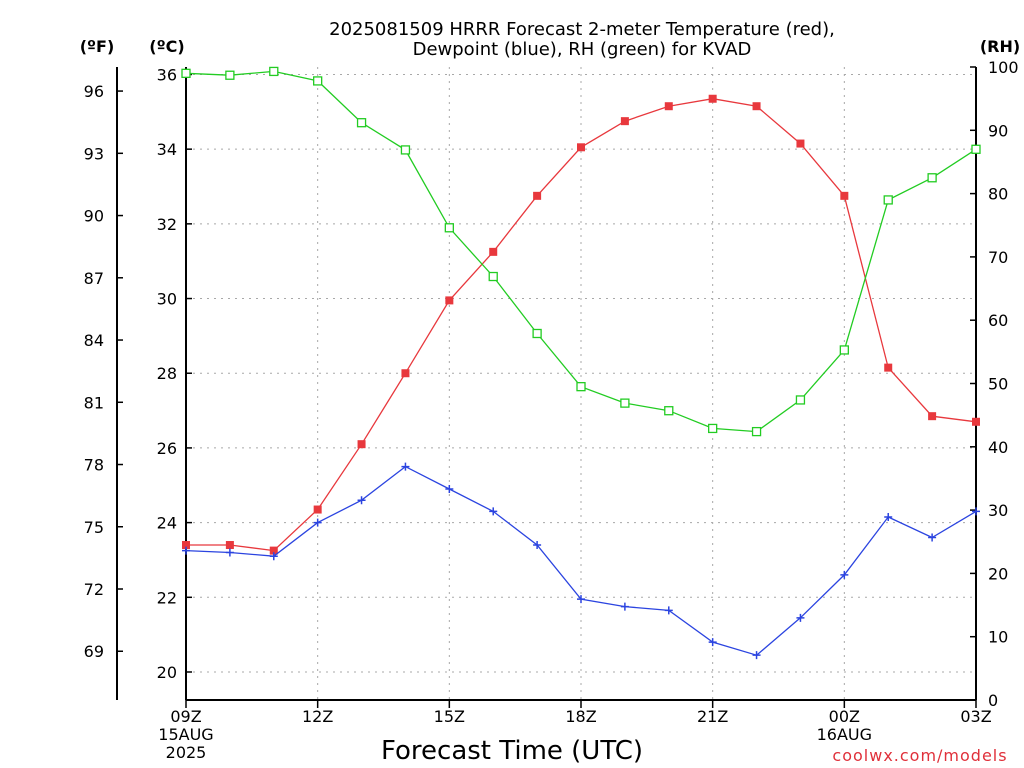 This screenshot has width=1024, height=768. Describe the element at coordinates (166, 46) in the screenshot. I see `celsius-axis-label: (ºC)` at that location.